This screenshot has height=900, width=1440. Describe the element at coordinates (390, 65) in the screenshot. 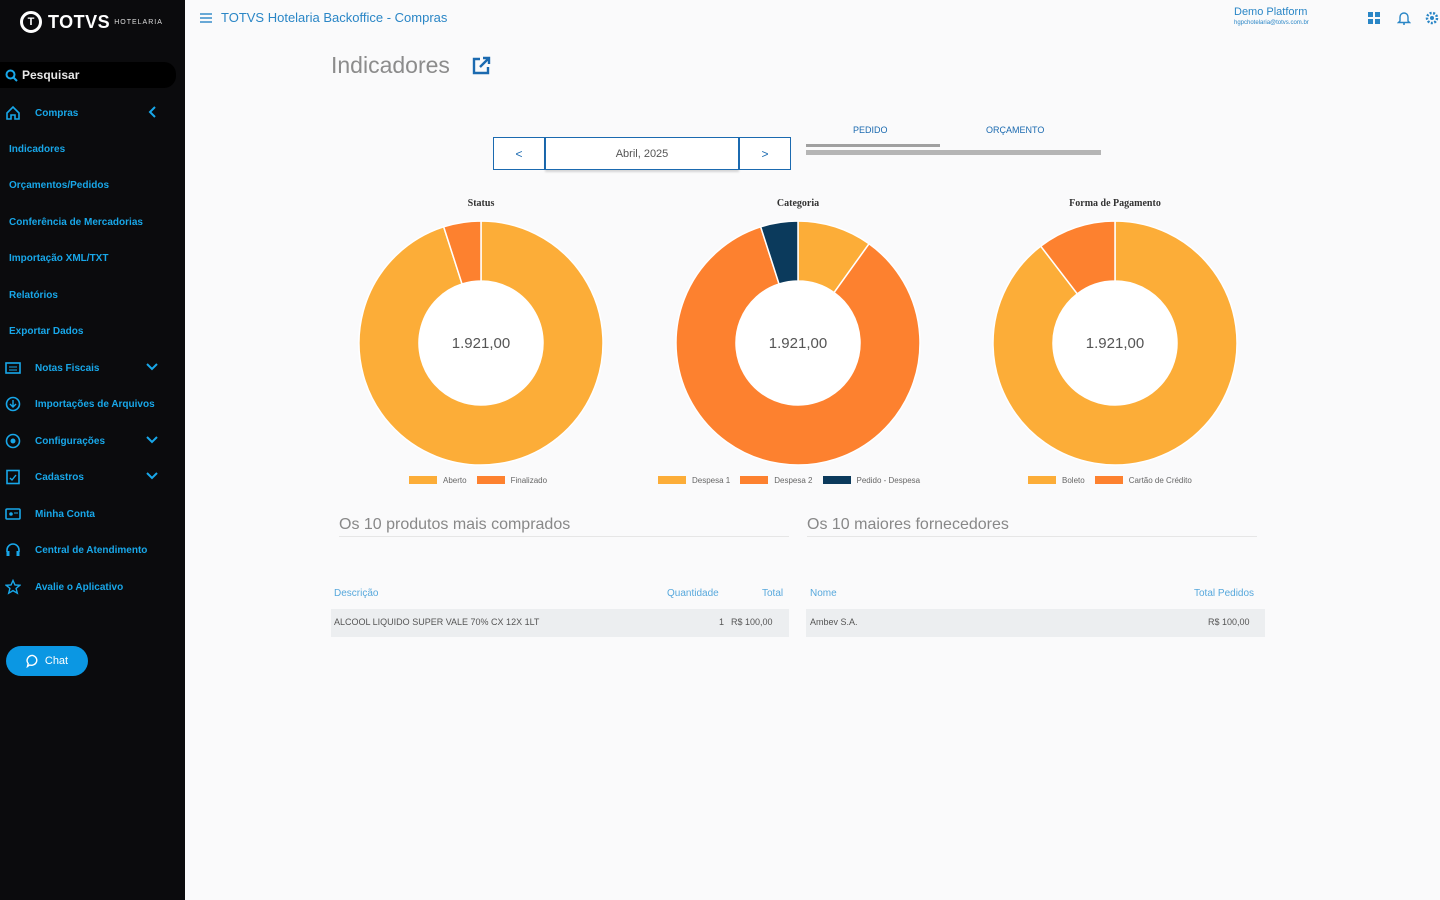

I see `page-title: Indicadores` at that location.